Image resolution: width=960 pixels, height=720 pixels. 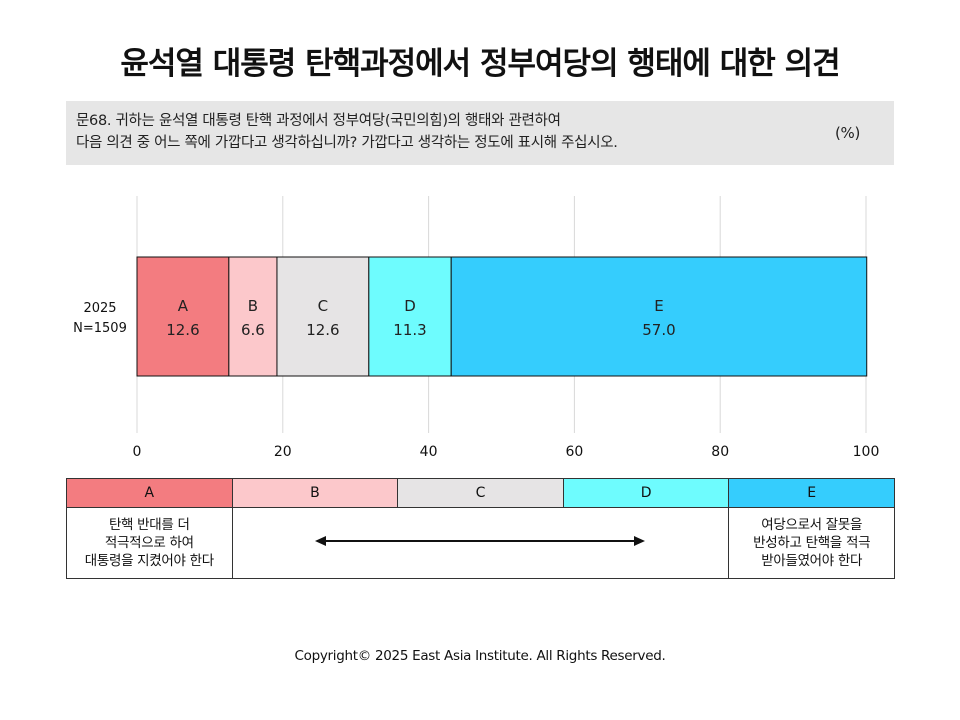 I want to click on legend-right-line: 반성하고 탄핵을 적극, so click(x=812, y=543).